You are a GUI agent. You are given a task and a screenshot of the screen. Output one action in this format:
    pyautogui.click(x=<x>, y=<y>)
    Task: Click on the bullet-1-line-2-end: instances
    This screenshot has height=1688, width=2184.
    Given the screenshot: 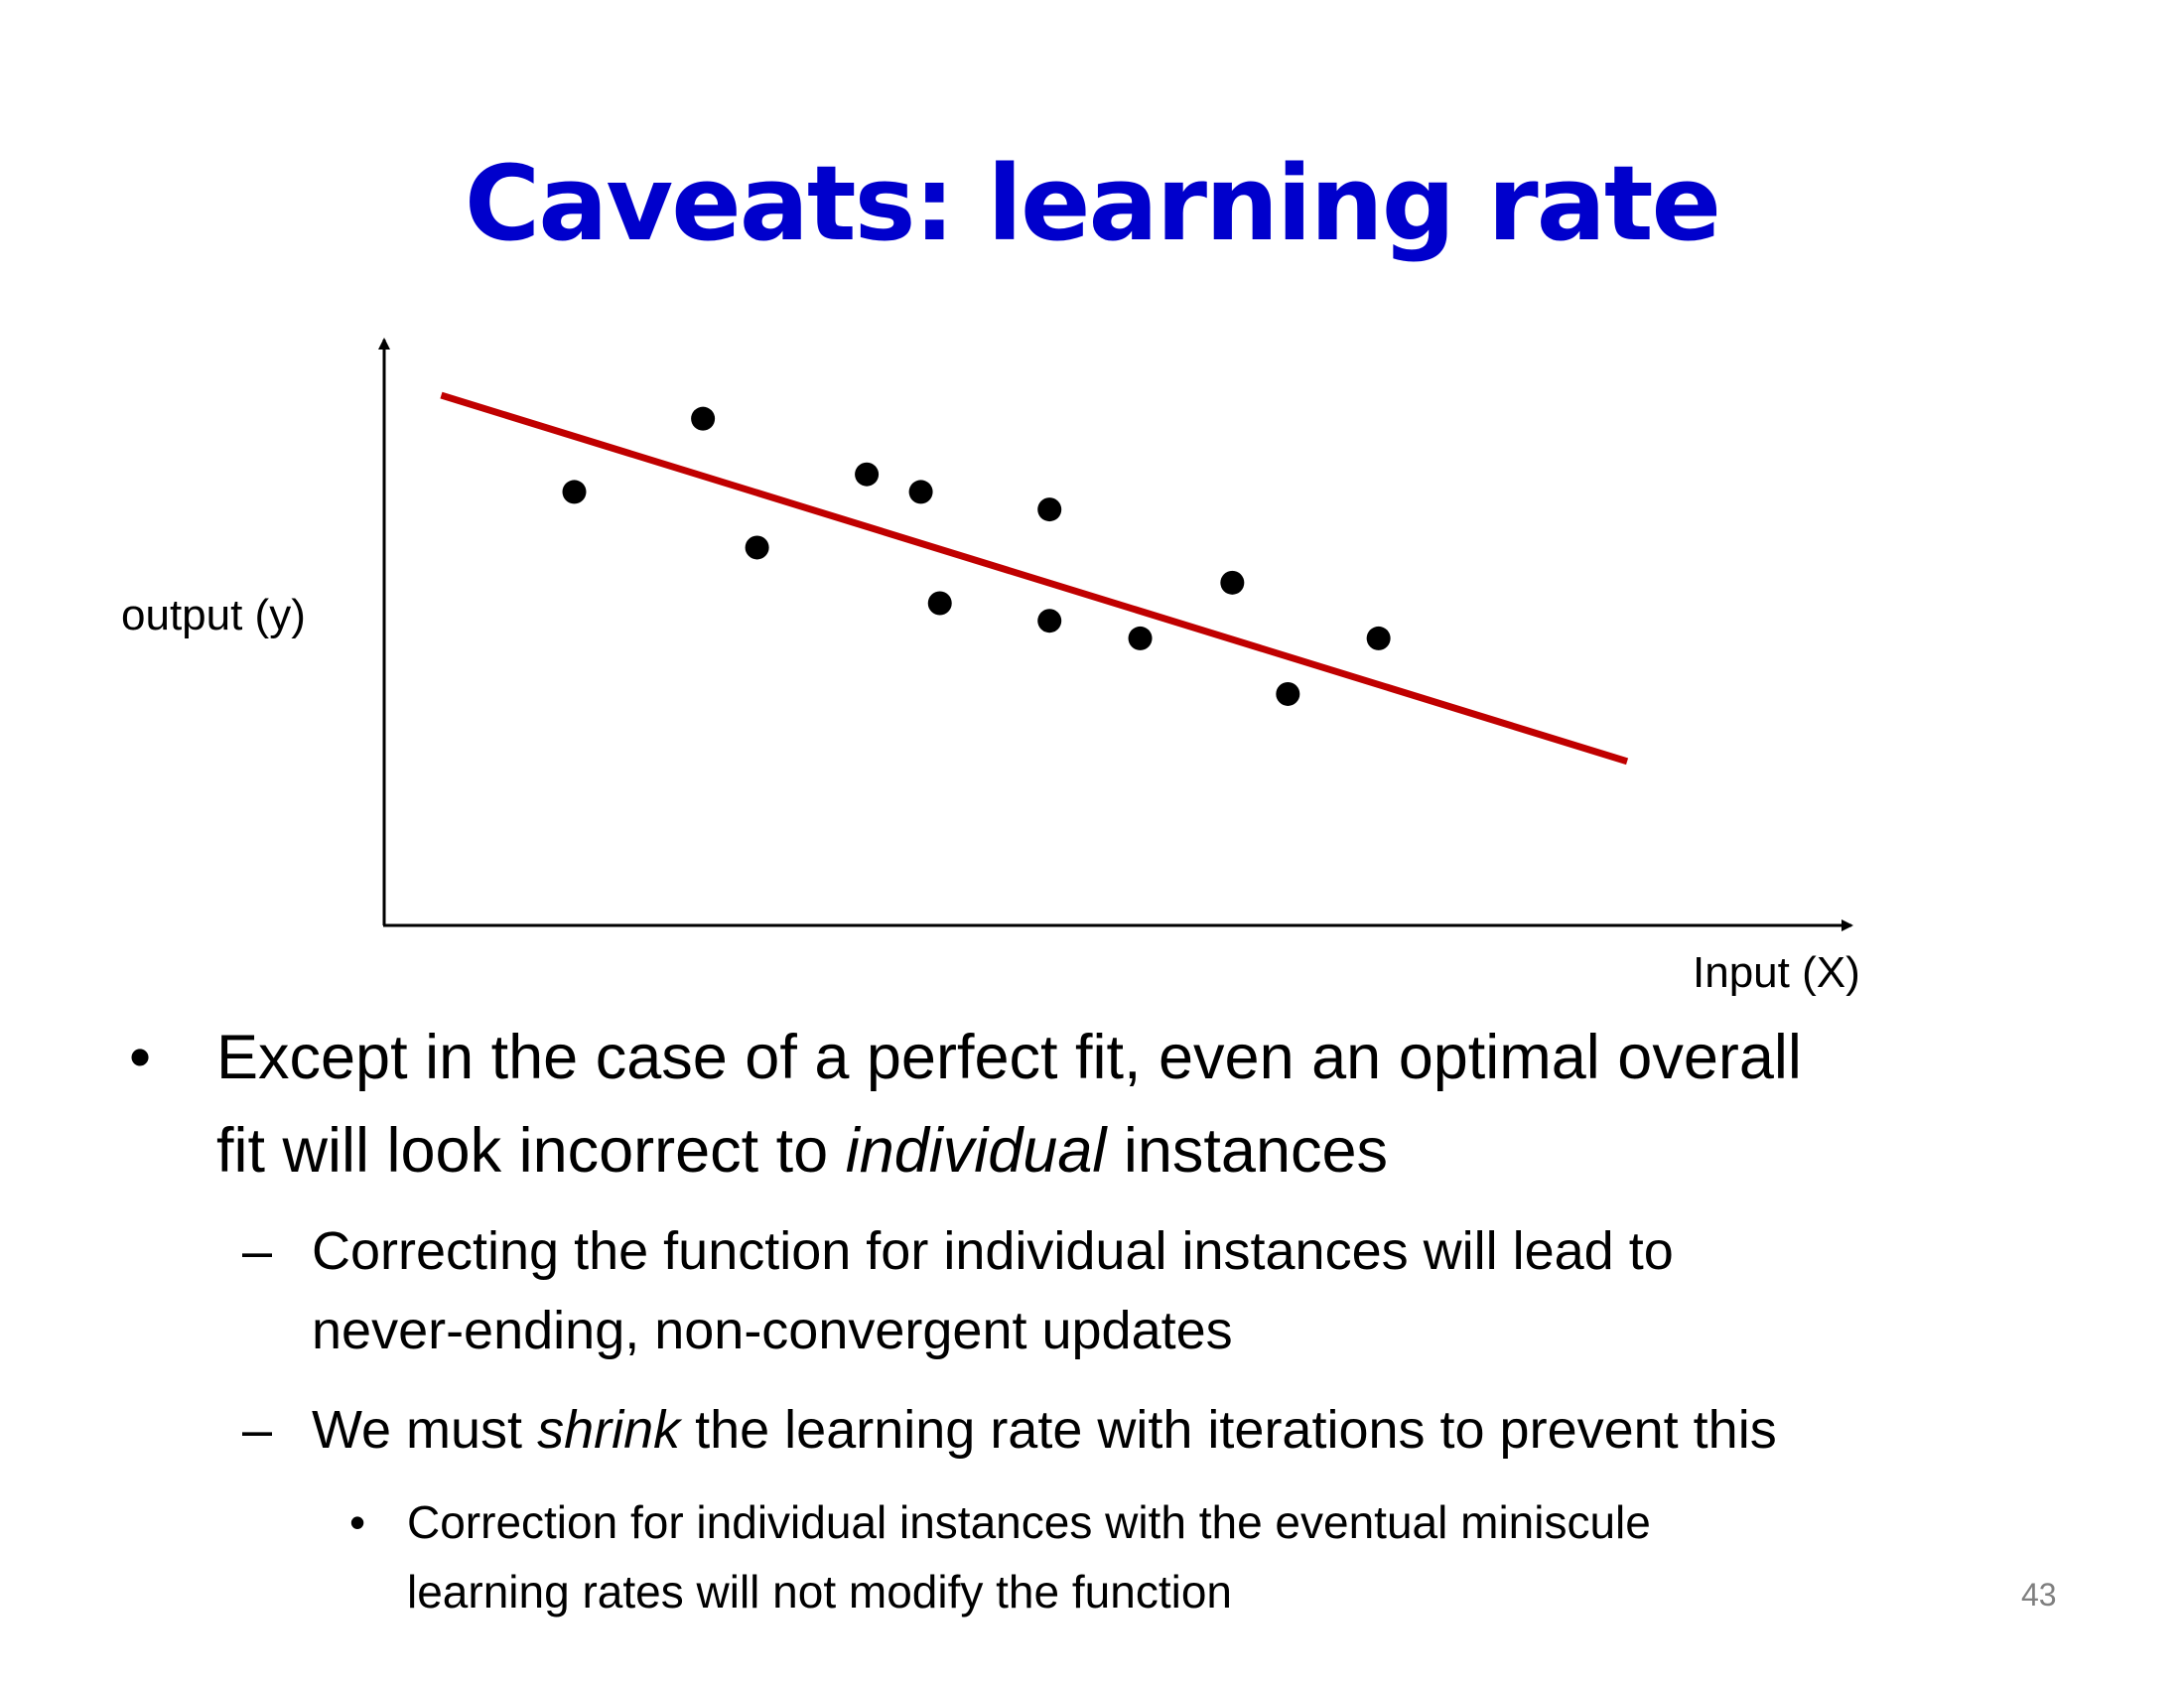 What is the action you would take?
    pyautogui.click(x=1247, y=1151)
    